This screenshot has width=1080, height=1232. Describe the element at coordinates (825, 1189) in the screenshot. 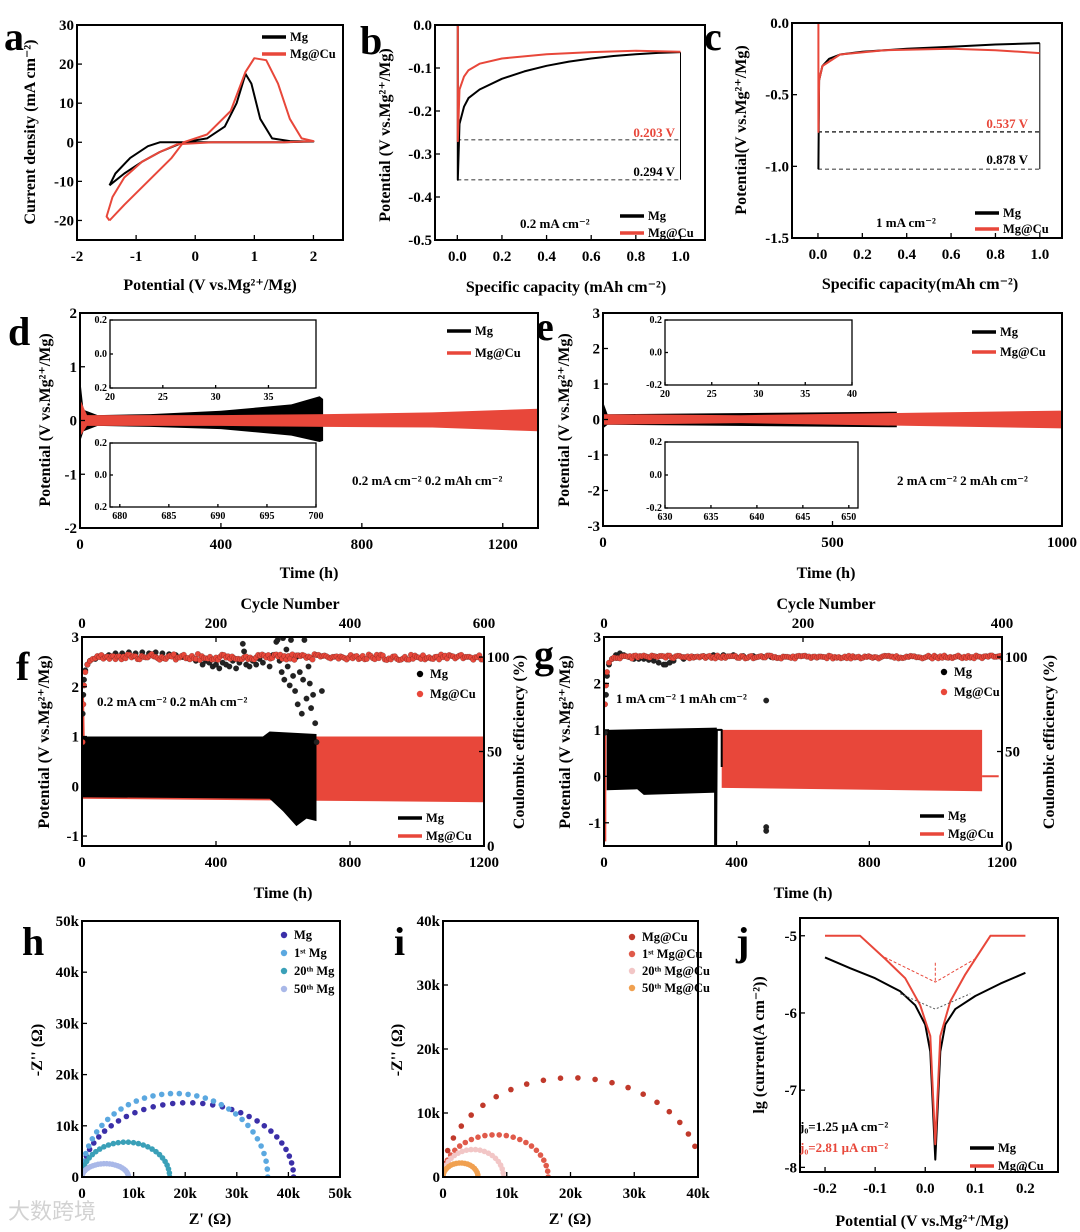

I see `x-tick-label: -0.2` at that location.